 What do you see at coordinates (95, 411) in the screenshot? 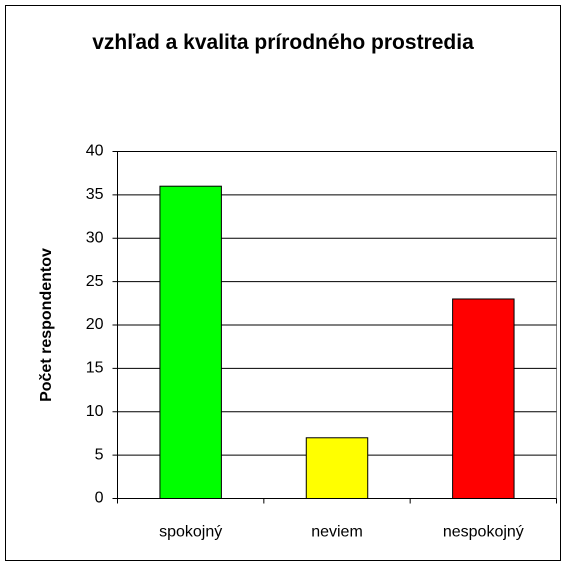
I see `y-tick-label: 10` at bounding box center [95, 411].